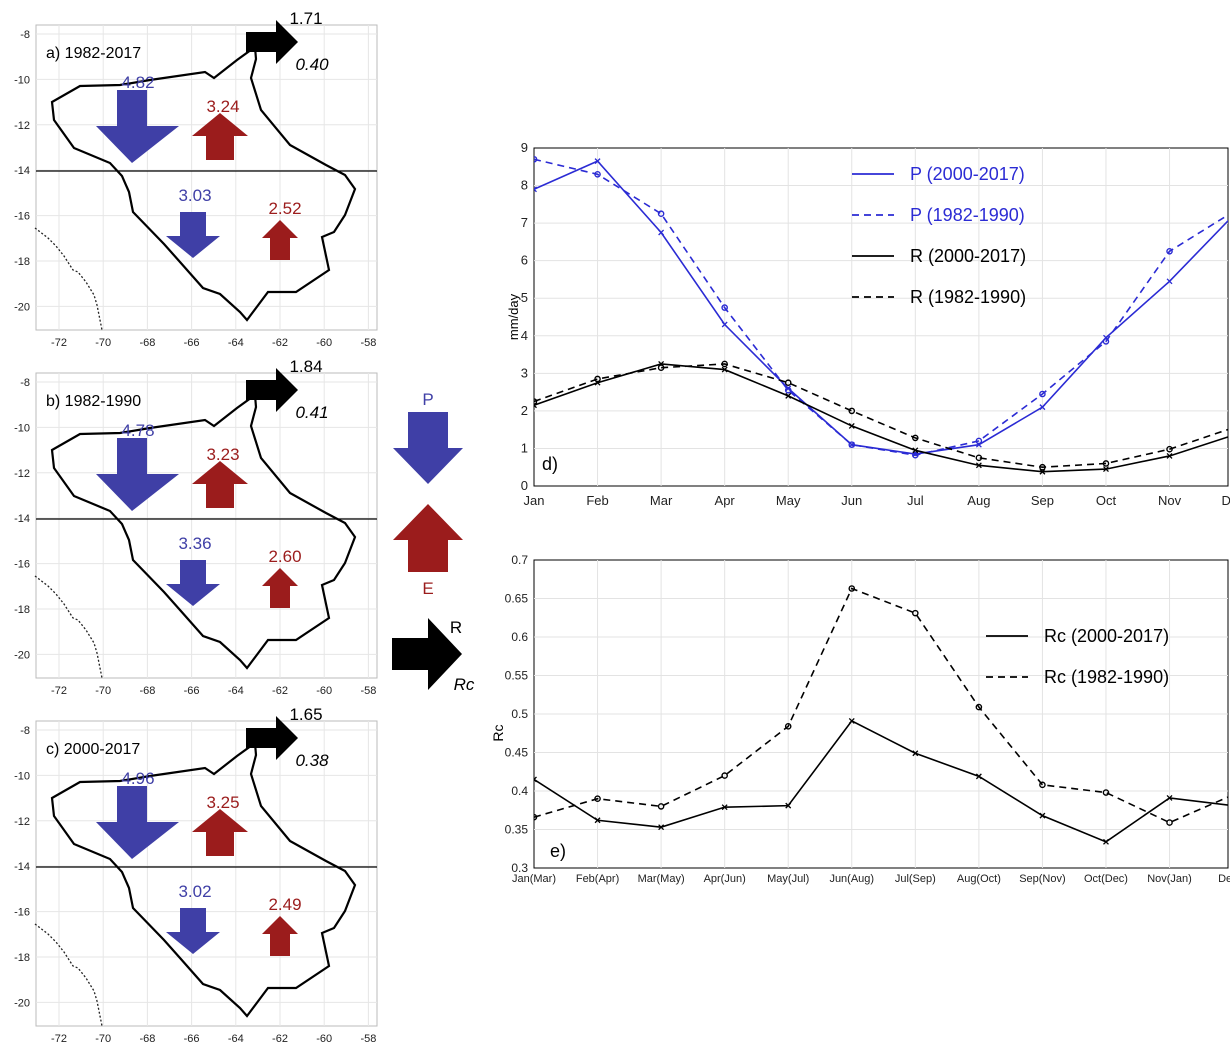 The width and height of the screenshot is (1230, 1054). I want to click on y-tick-label: 7, so click(524, 222).